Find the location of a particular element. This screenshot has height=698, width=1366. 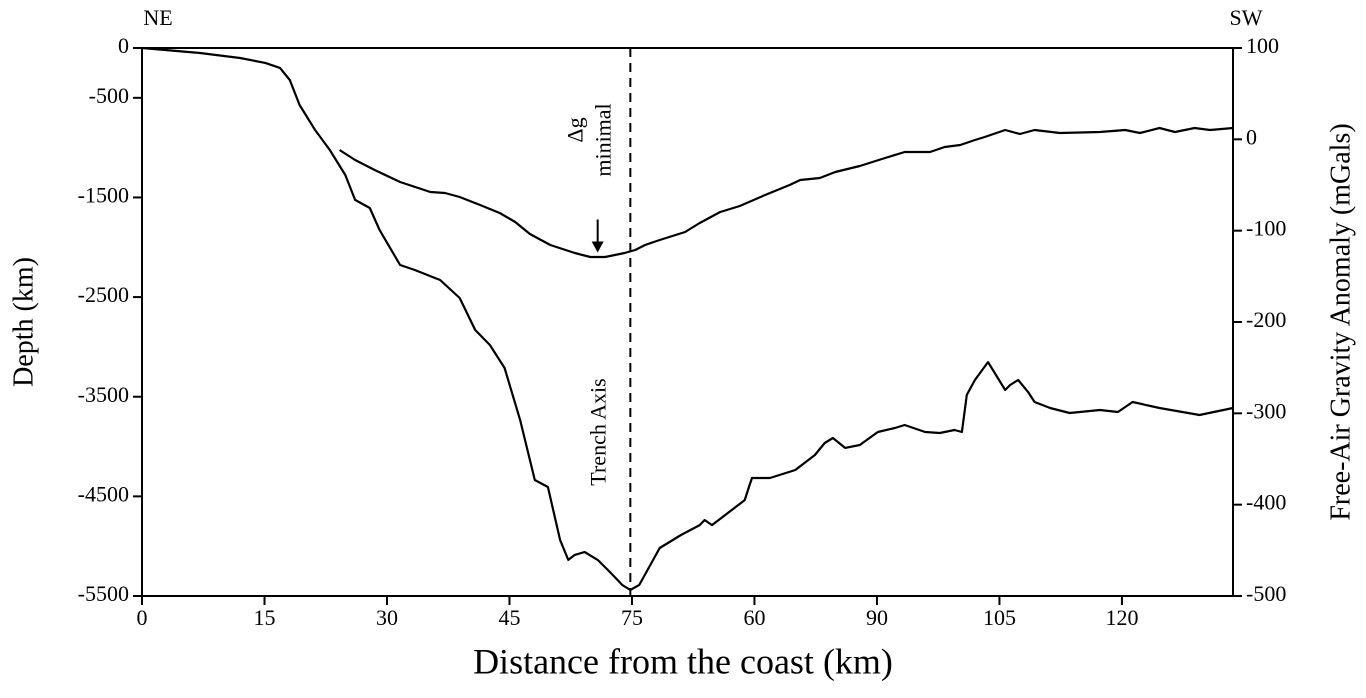

y-tick-label: -3500 is located at coordinates (103, 394).